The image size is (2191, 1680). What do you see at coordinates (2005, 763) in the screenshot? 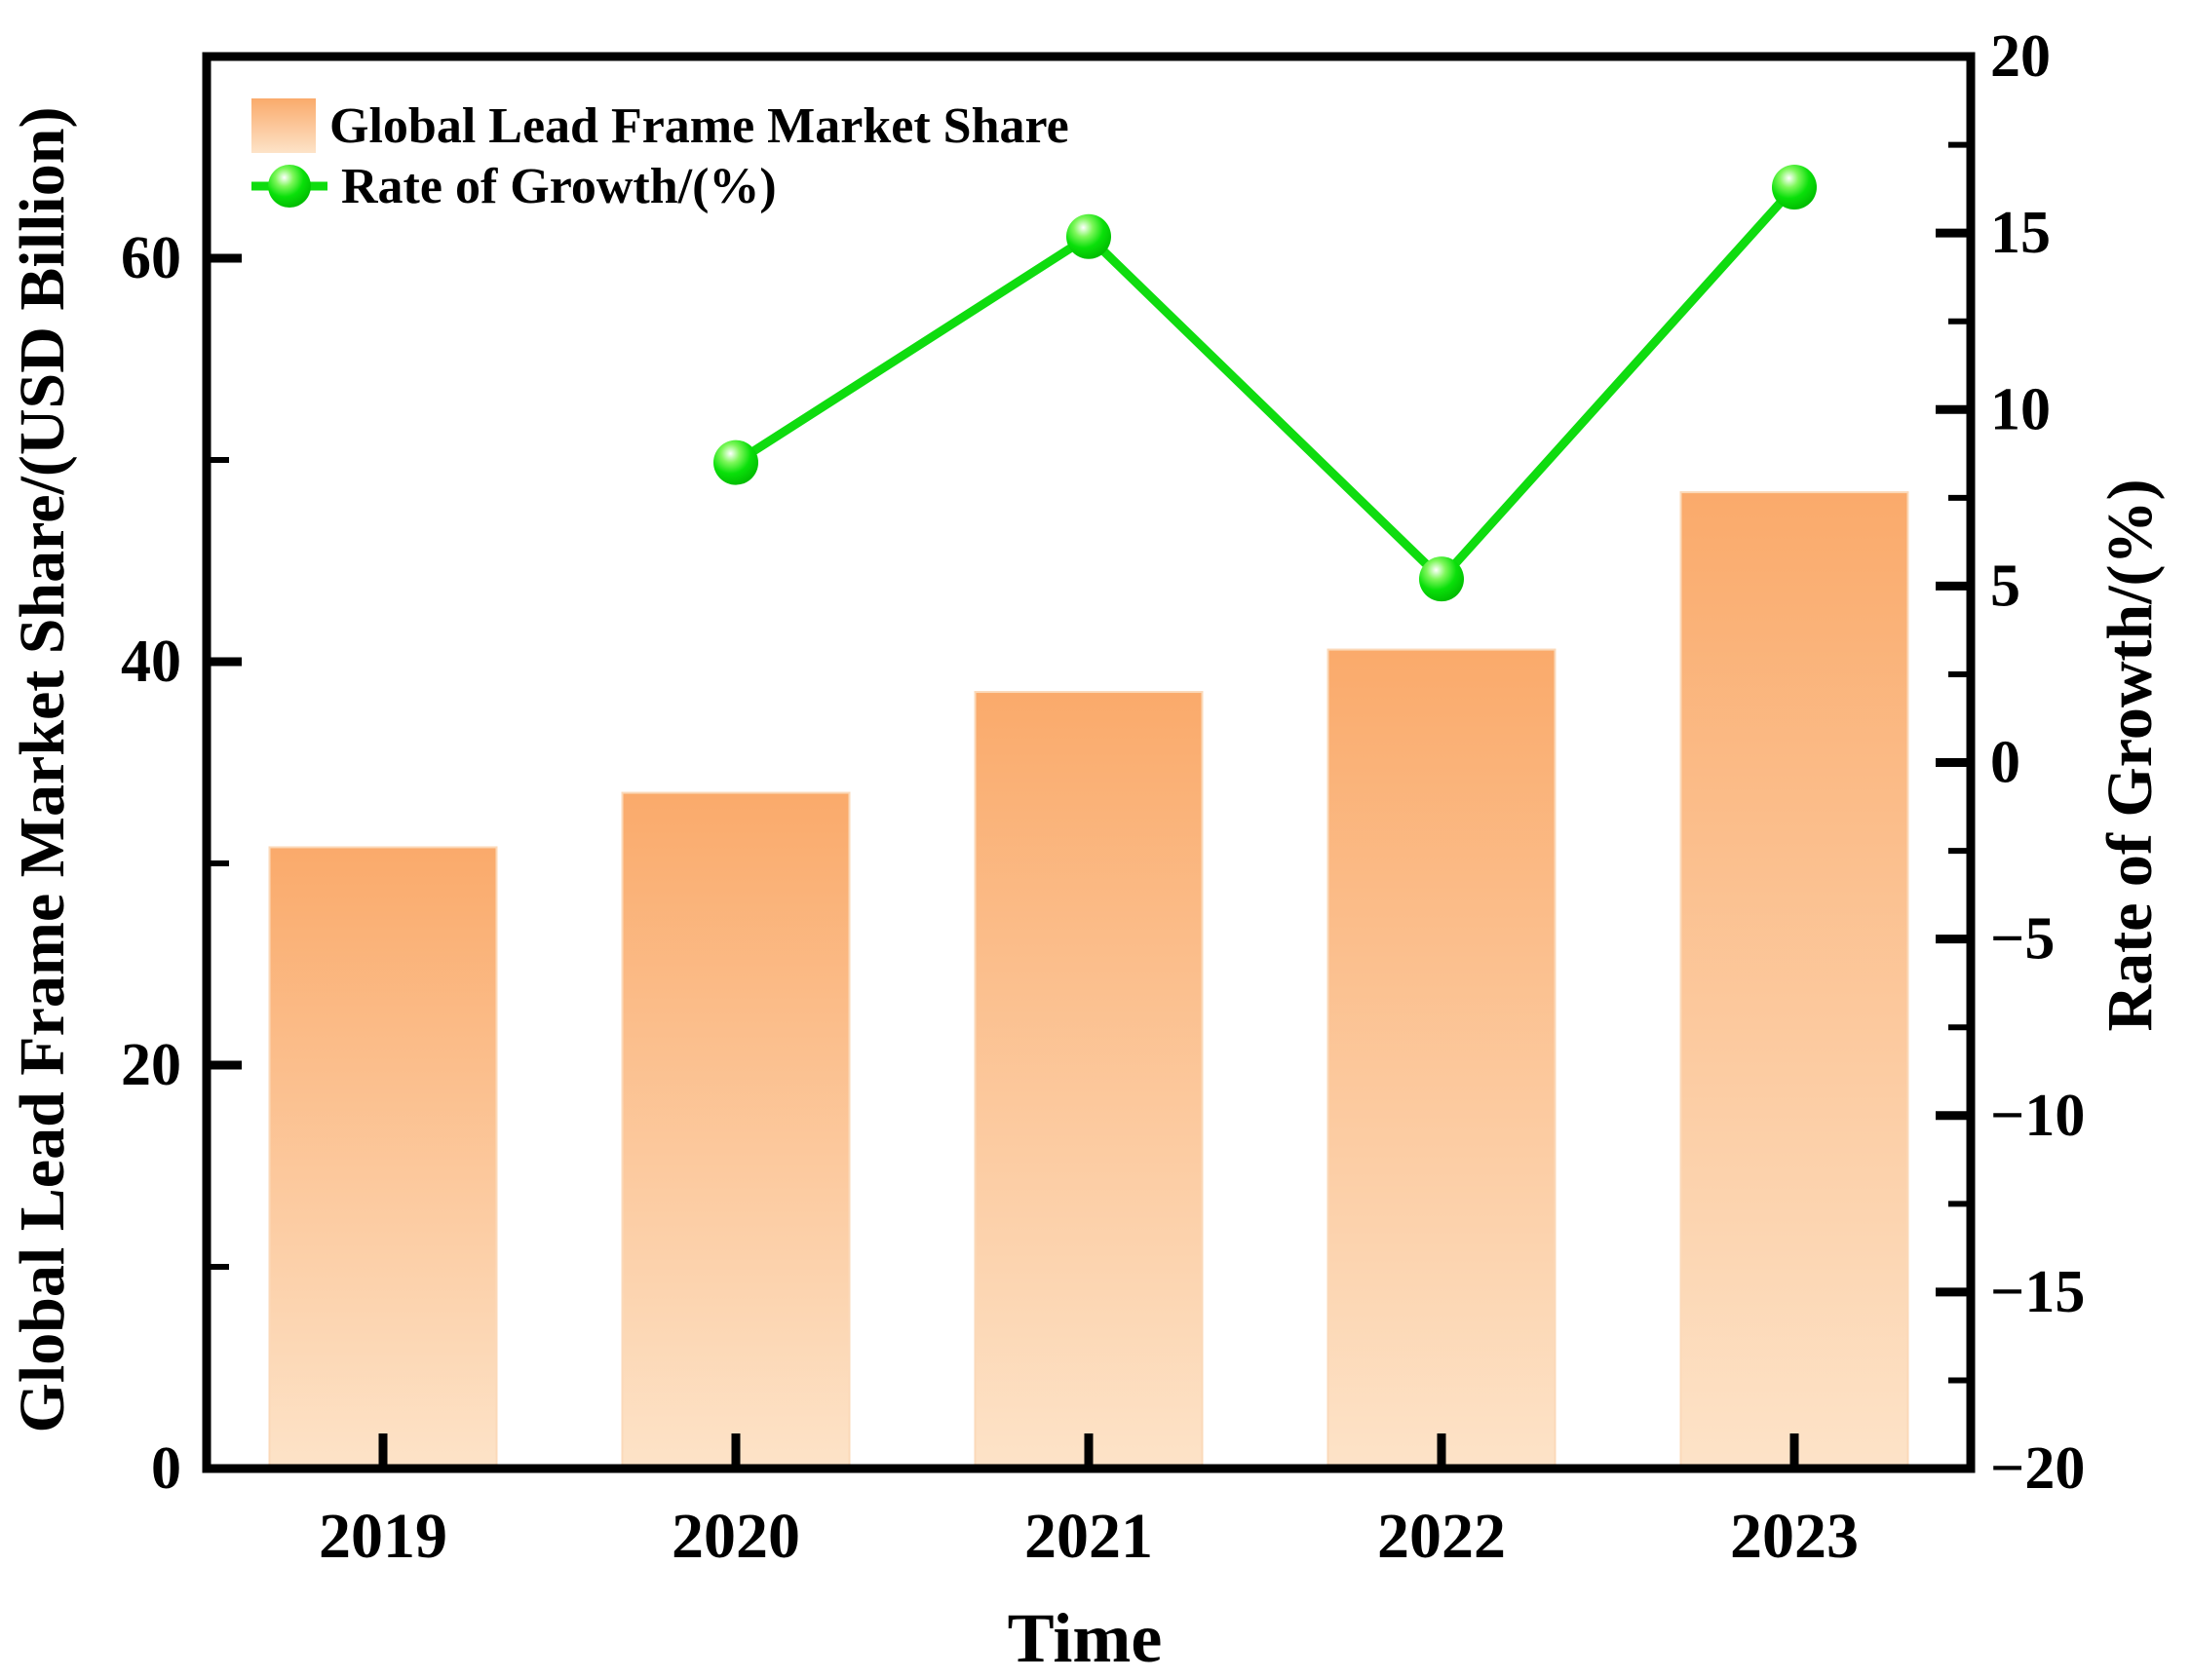
I see `y-right-tick-label: 0` at bounding box center [2005, 763].